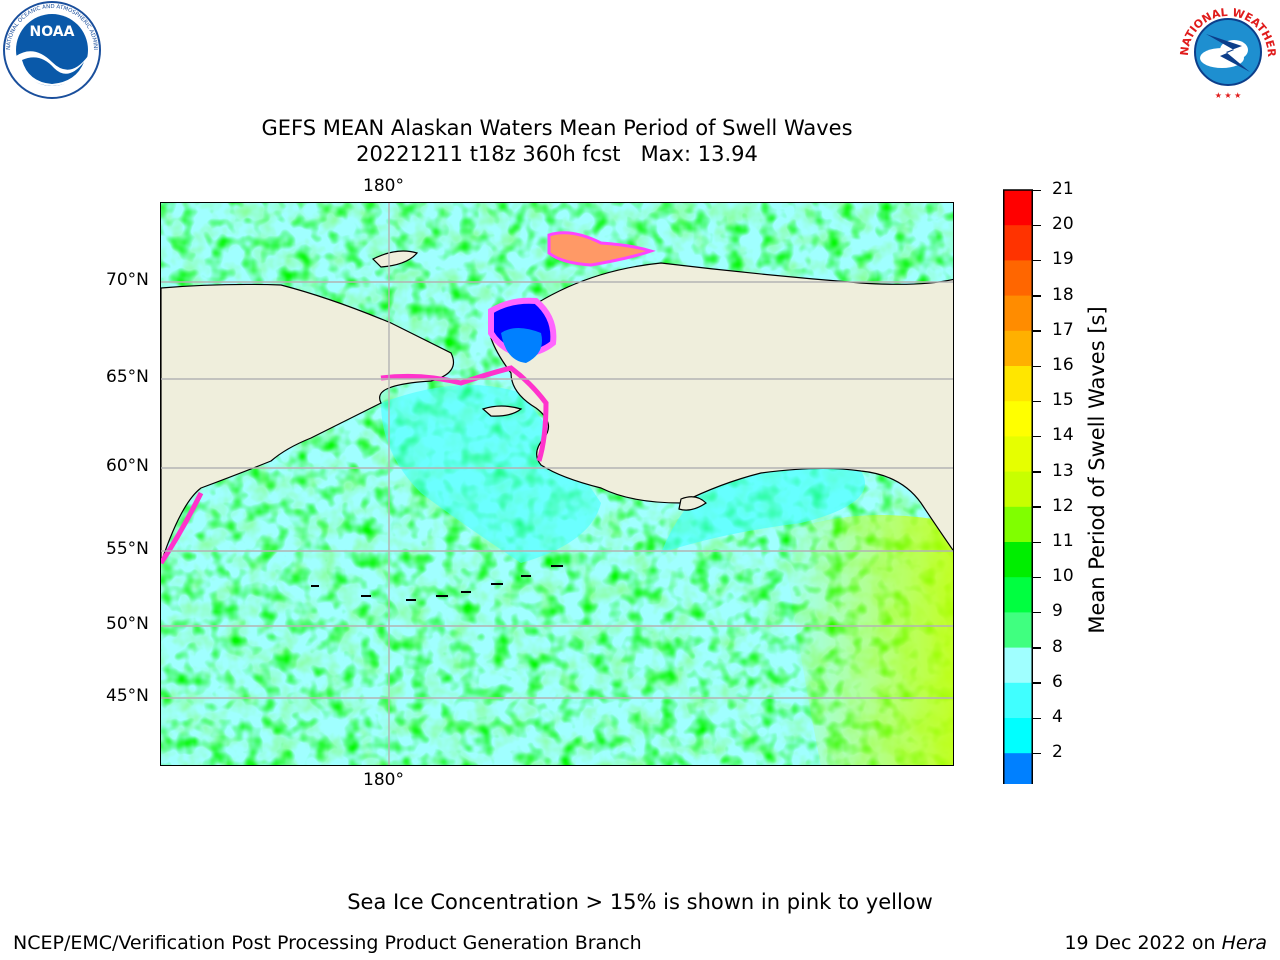 This screenshot has width=1280, height=960. What do you see at coordinates (1063, 505) in the screenshot?
I see `colorbar-tick-label: 12` at bounding box center [1063, 505].